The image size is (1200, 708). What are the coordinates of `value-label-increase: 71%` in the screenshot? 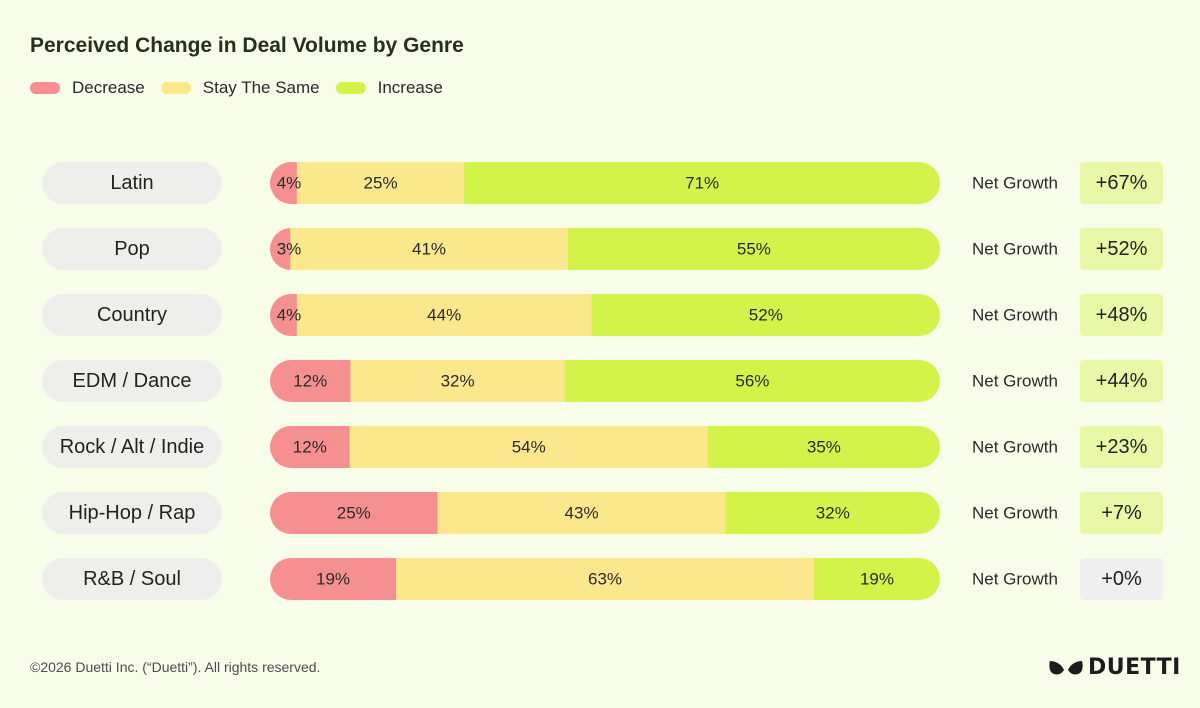 It's located at (702, 183).